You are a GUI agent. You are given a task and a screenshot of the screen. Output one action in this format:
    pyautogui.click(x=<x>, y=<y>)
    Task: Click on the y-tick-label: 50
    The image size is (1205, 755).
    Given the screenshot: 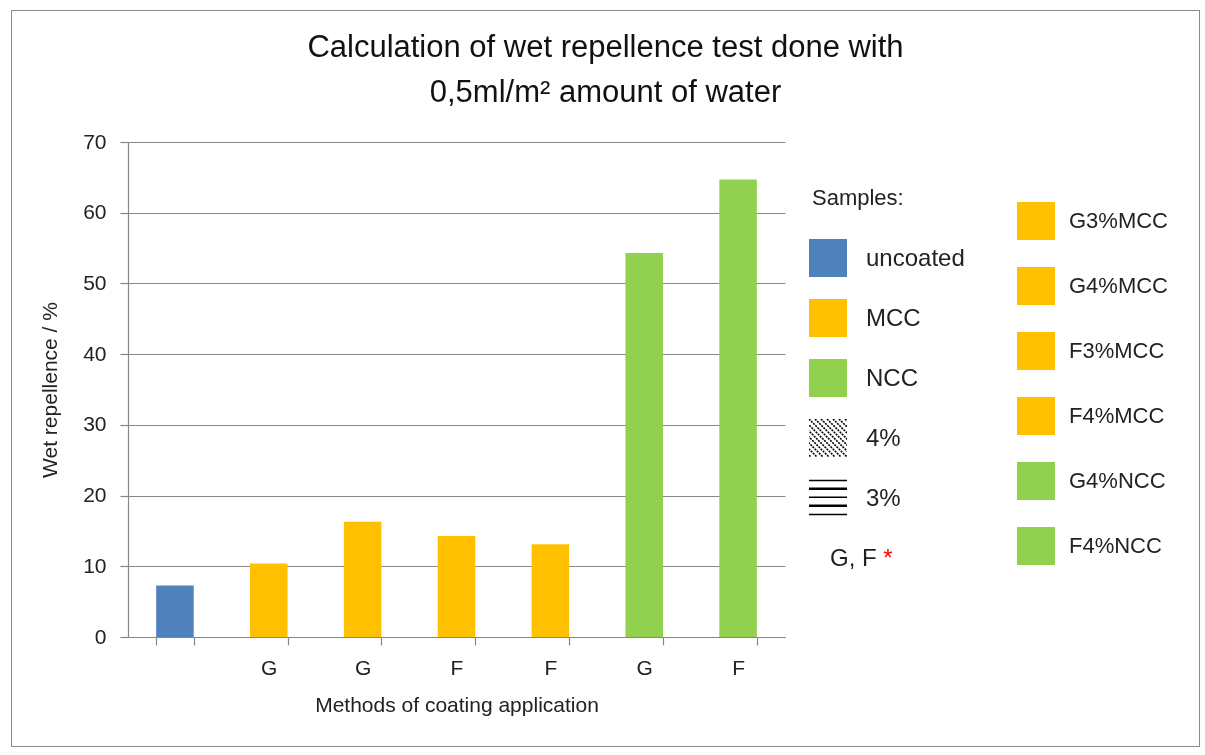 What is the action you would take?
    pyautogui.click(x=95, y=282)
    